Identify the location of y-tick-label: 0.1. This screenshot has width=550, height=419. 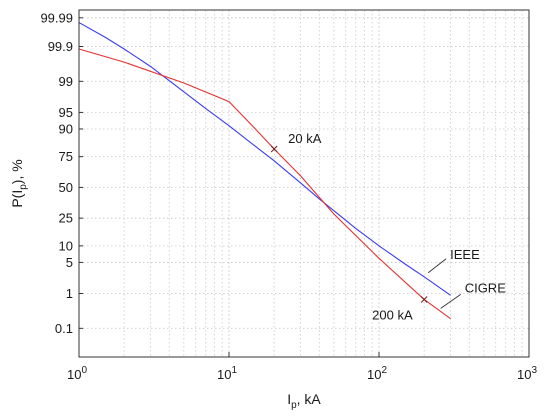
(64, 328).